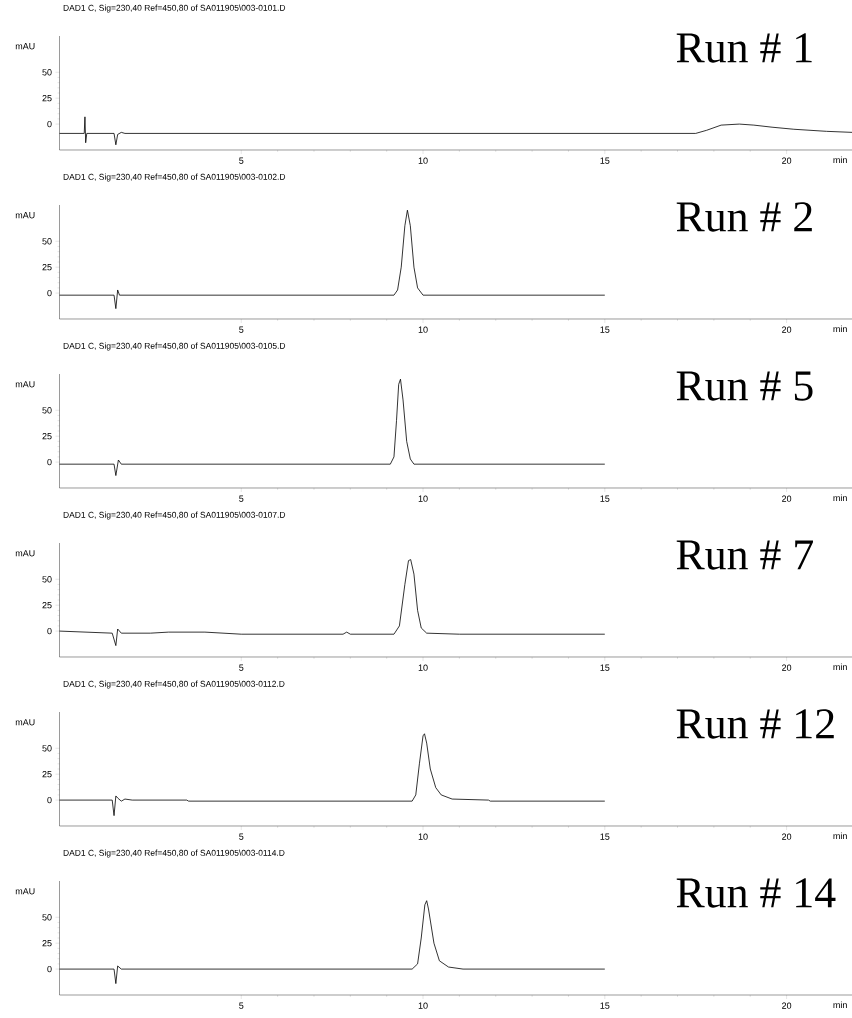 The image size is (852, 1018). I want to click on annotation: Run # 5, so click(744, 386).